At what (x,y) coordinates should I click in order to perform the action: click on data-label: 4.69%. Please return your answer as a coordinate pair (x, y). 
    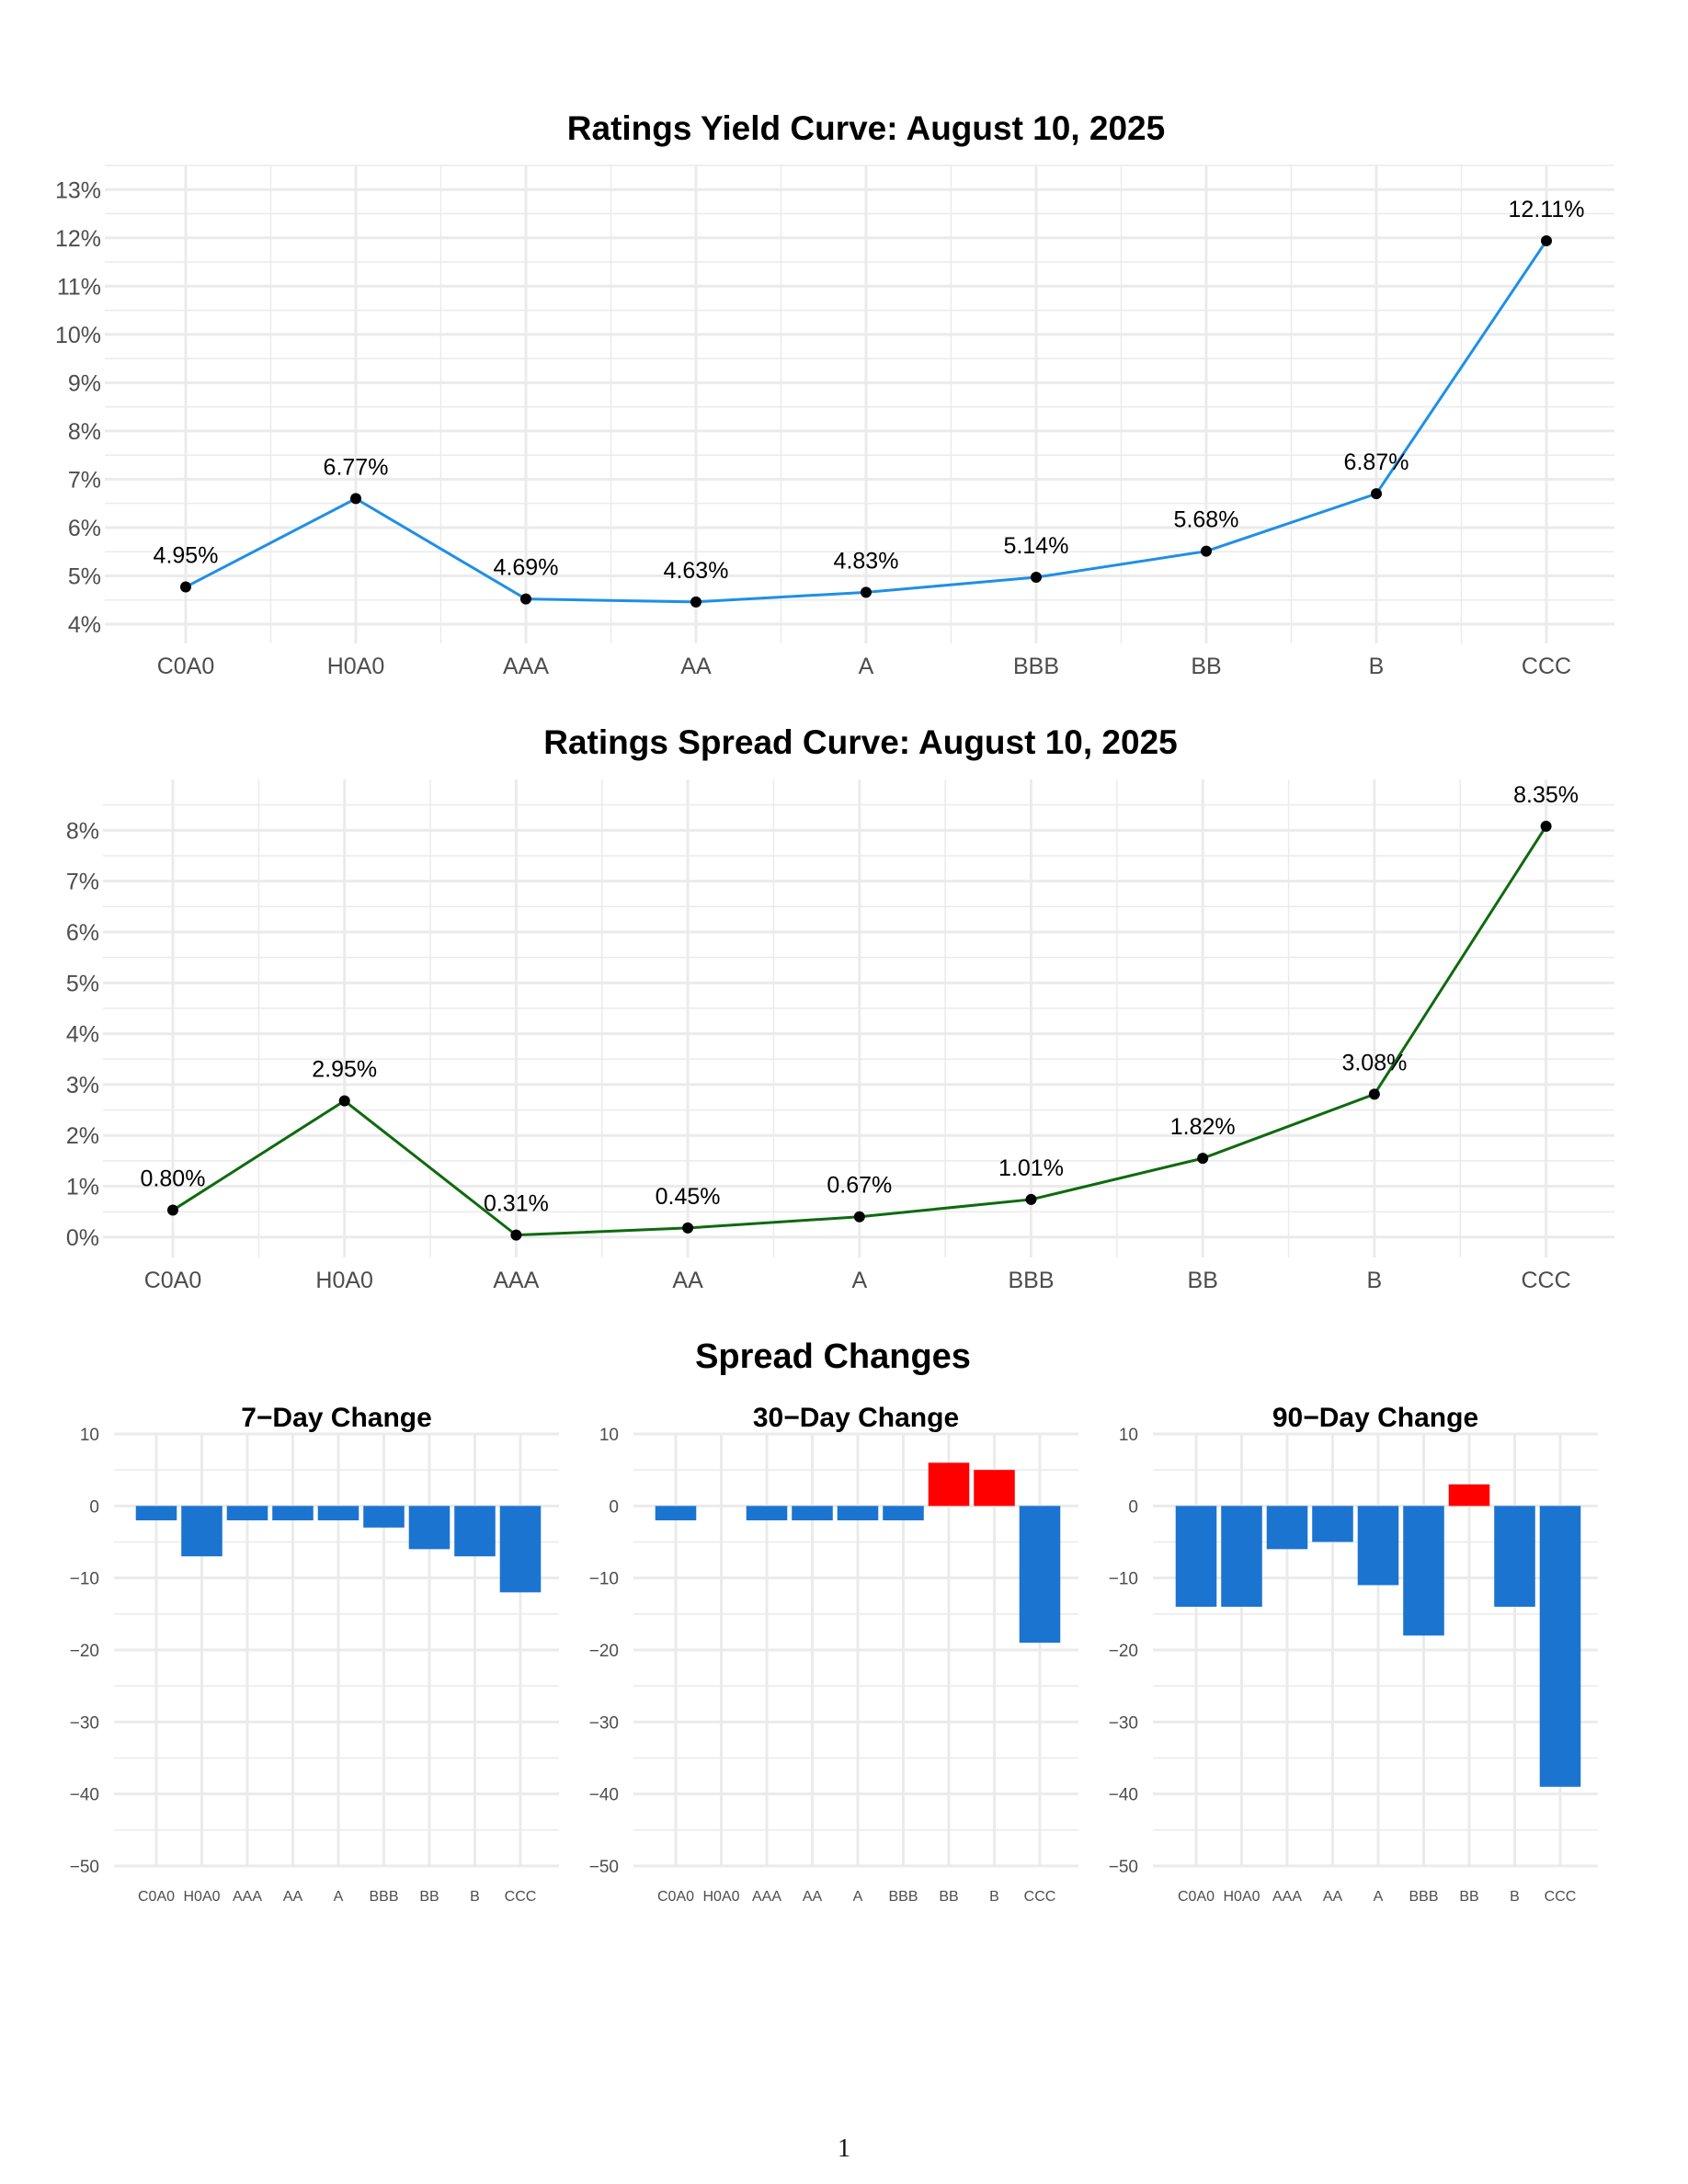
    Looking at the image, I should click on (527, 568).